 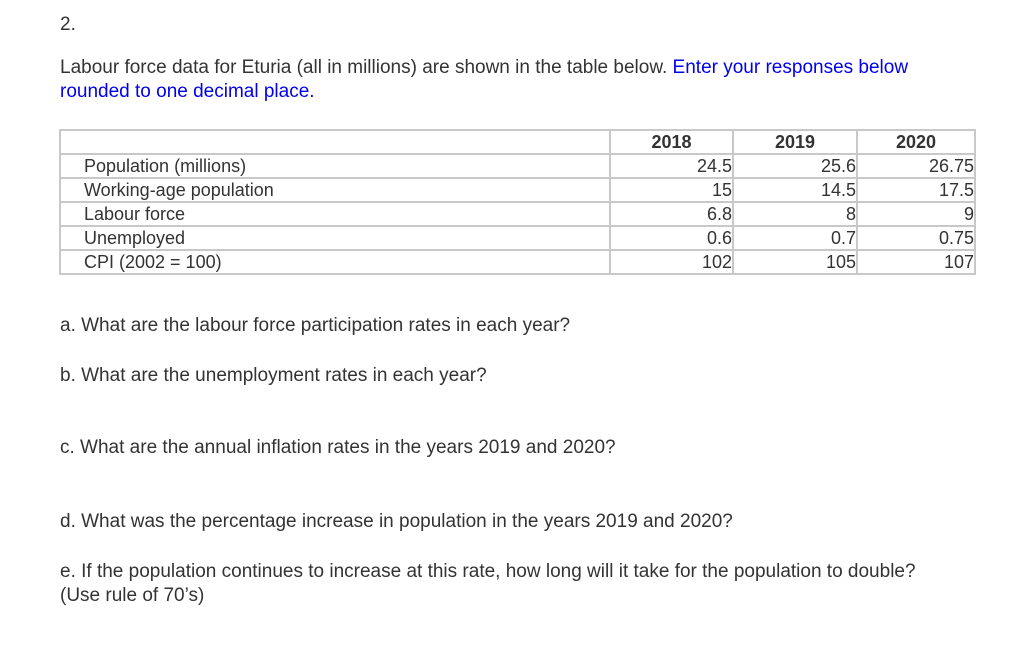 What do you see at coordinates (671, 262) in the screenshot?
I see `cell-cpi-2018: 102` at bounding box center [671, 262].